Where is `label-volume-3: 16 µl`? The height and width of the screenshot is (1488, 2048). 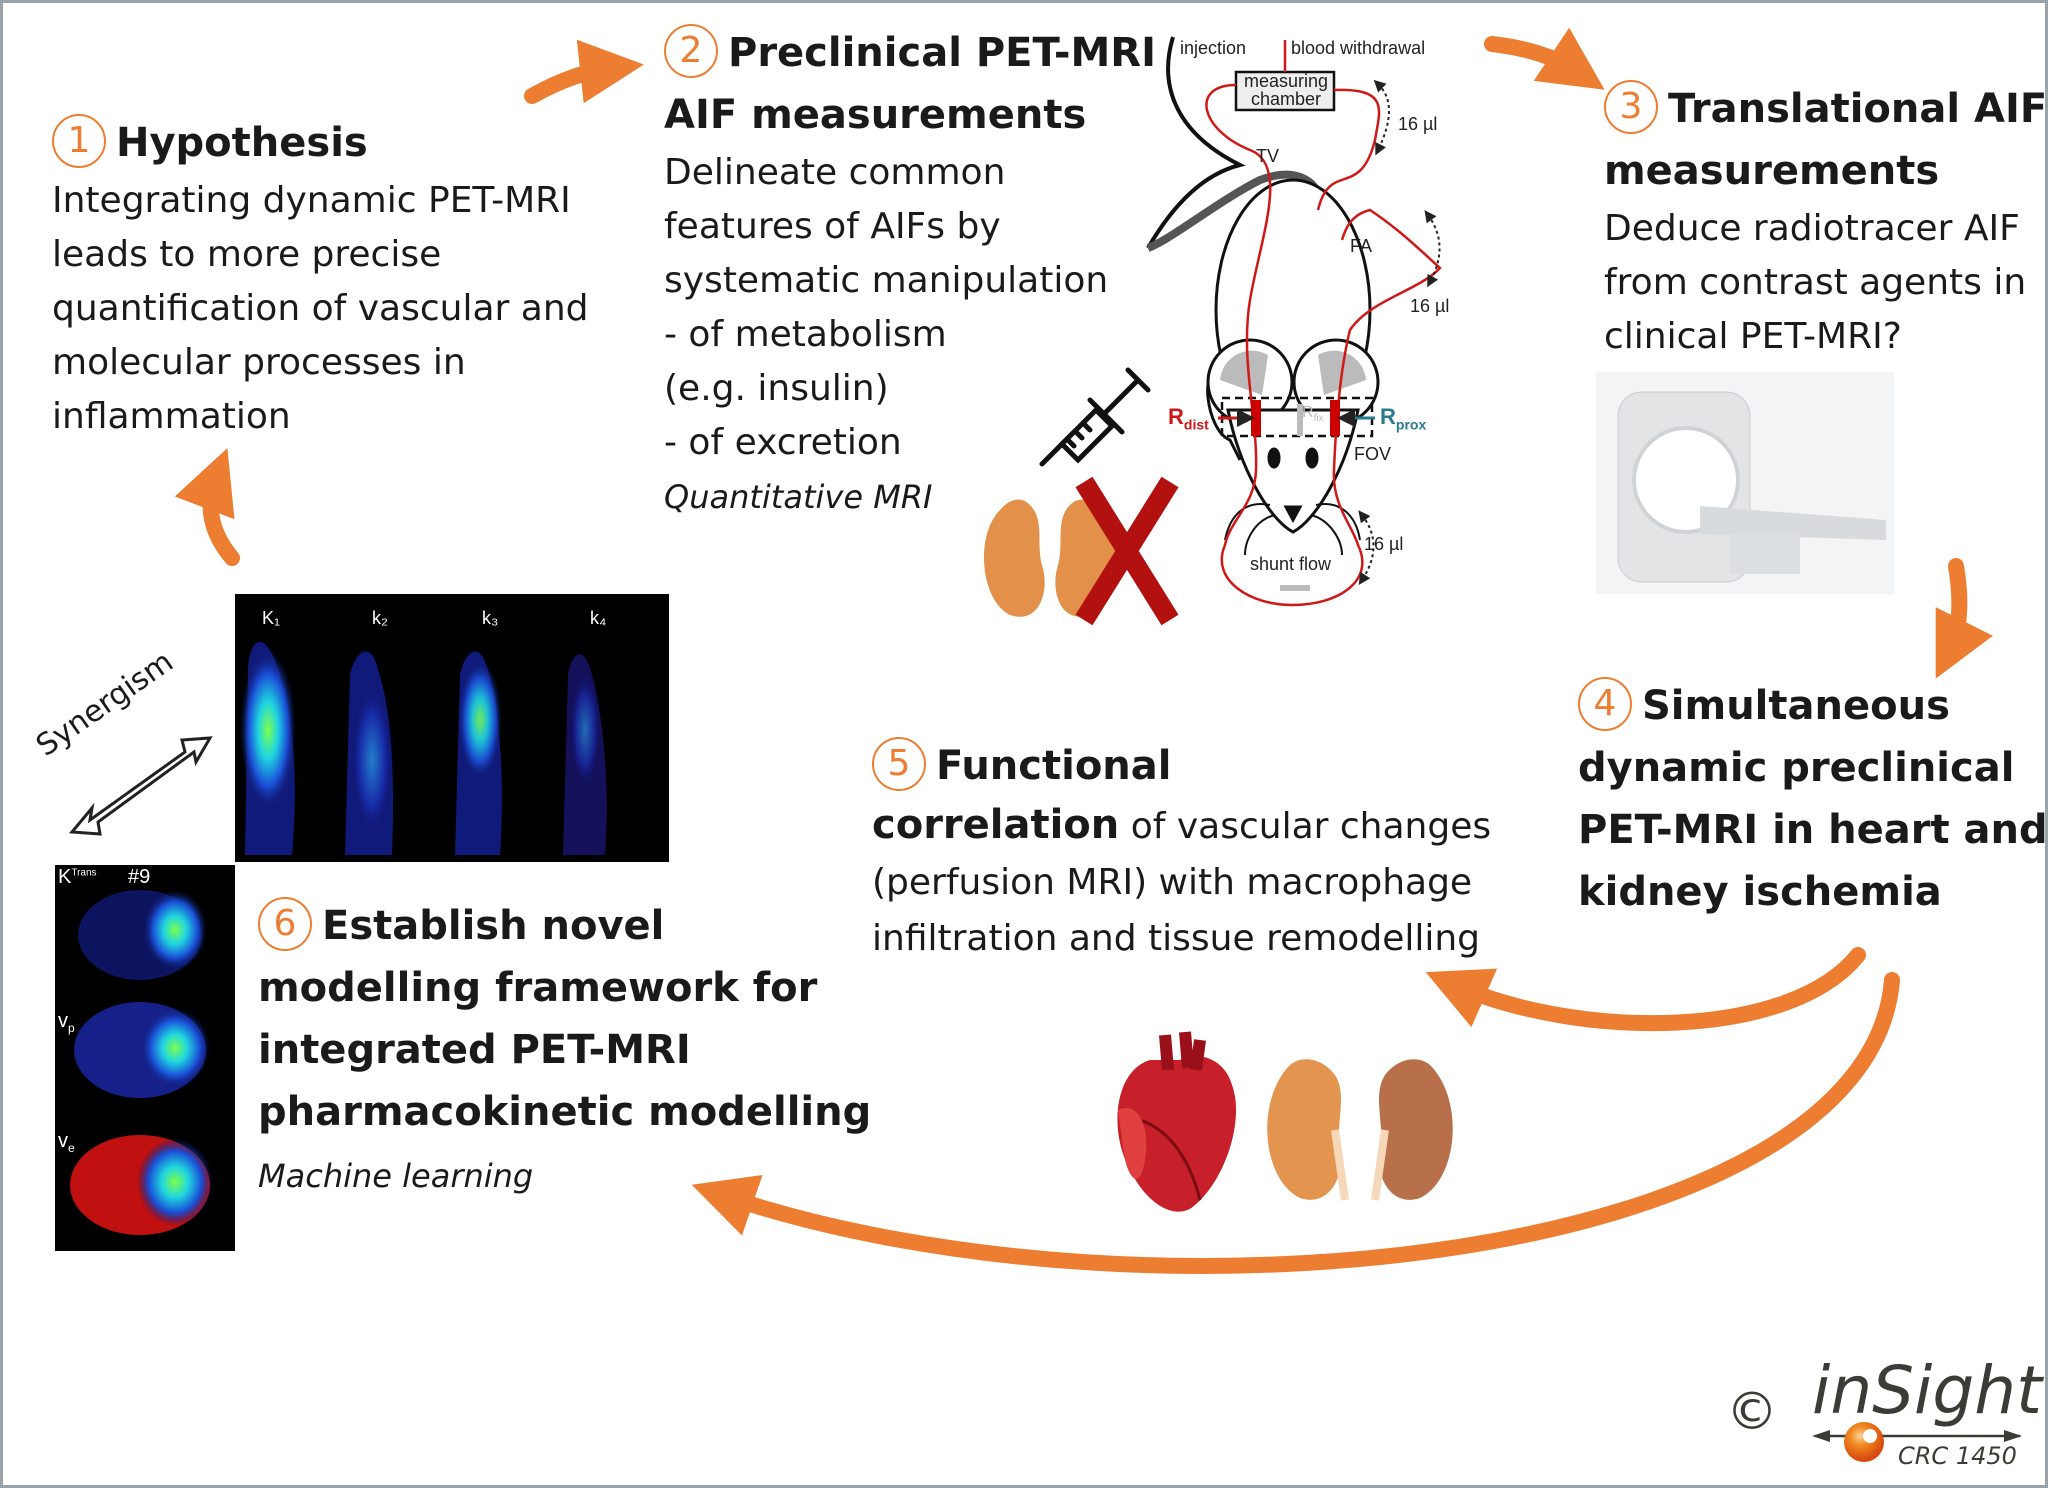
label-volume-3: 16 µl is located at coordinates (1384, 544).